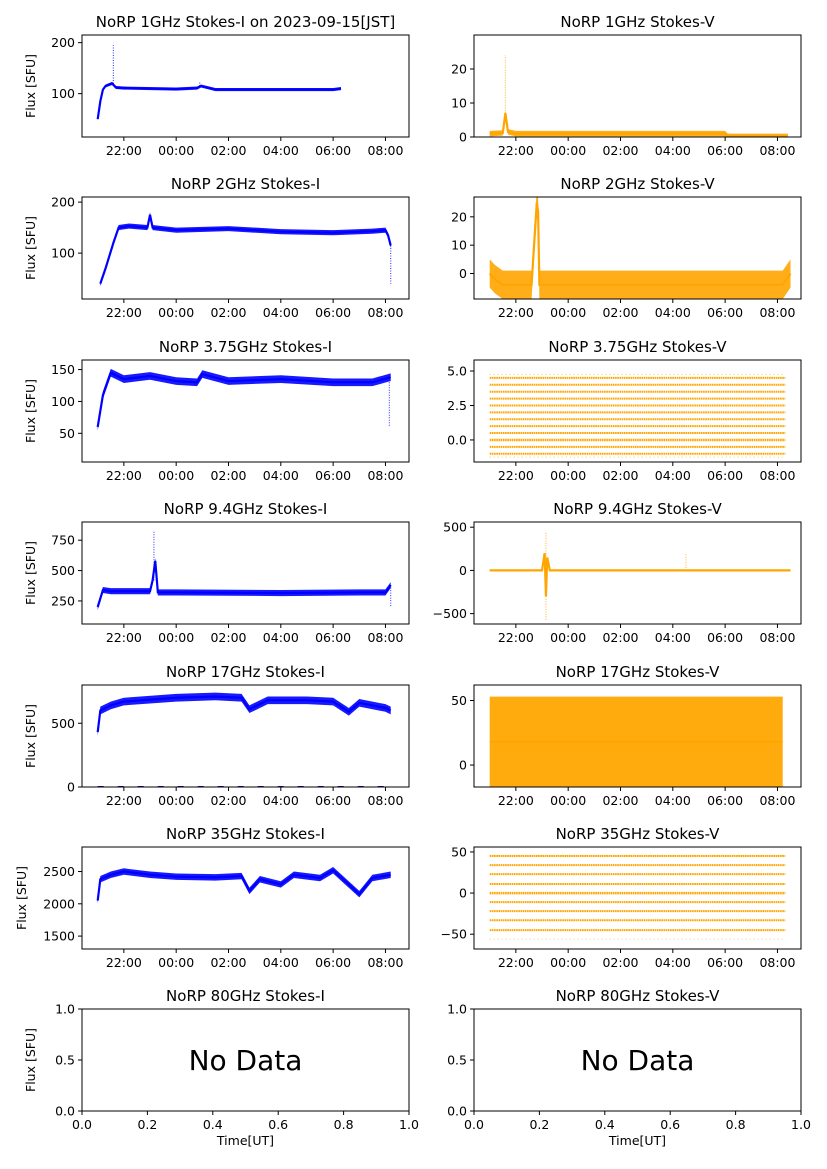 Image resolution: width=827 pixels, height=1169 pixels. I want to click on series-1ghz-v, so click(638, 96).